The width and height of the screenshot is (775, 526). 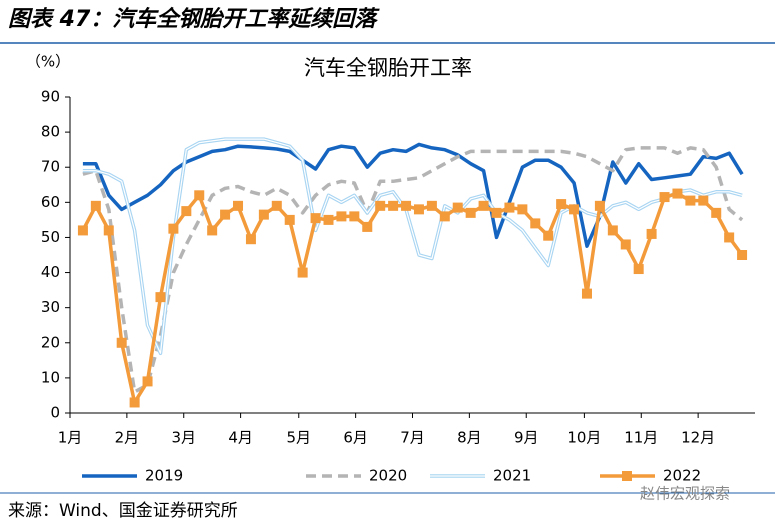 I want to click on y-tick-label: 90, so click(x=50, y=97).